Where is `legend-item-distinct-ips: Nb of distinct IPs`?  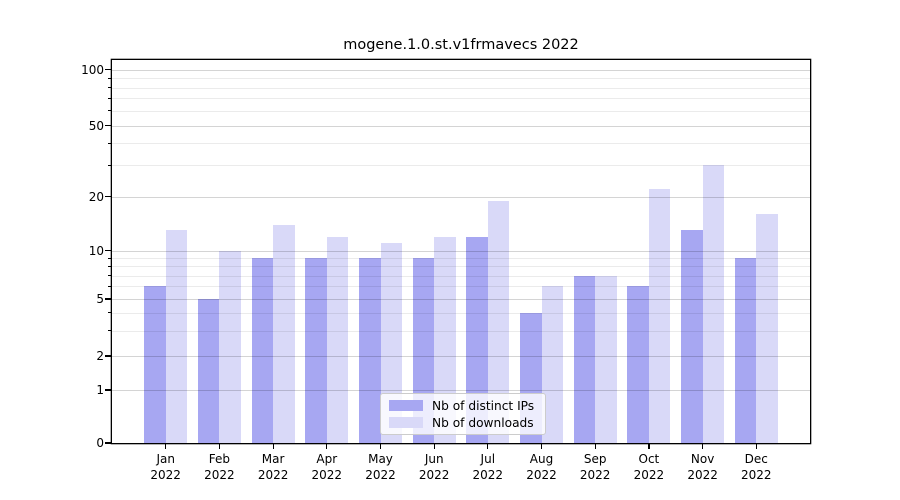 legend-item-distinct-ips: Nb of distinct IPs is located at coordinates (464, 406).